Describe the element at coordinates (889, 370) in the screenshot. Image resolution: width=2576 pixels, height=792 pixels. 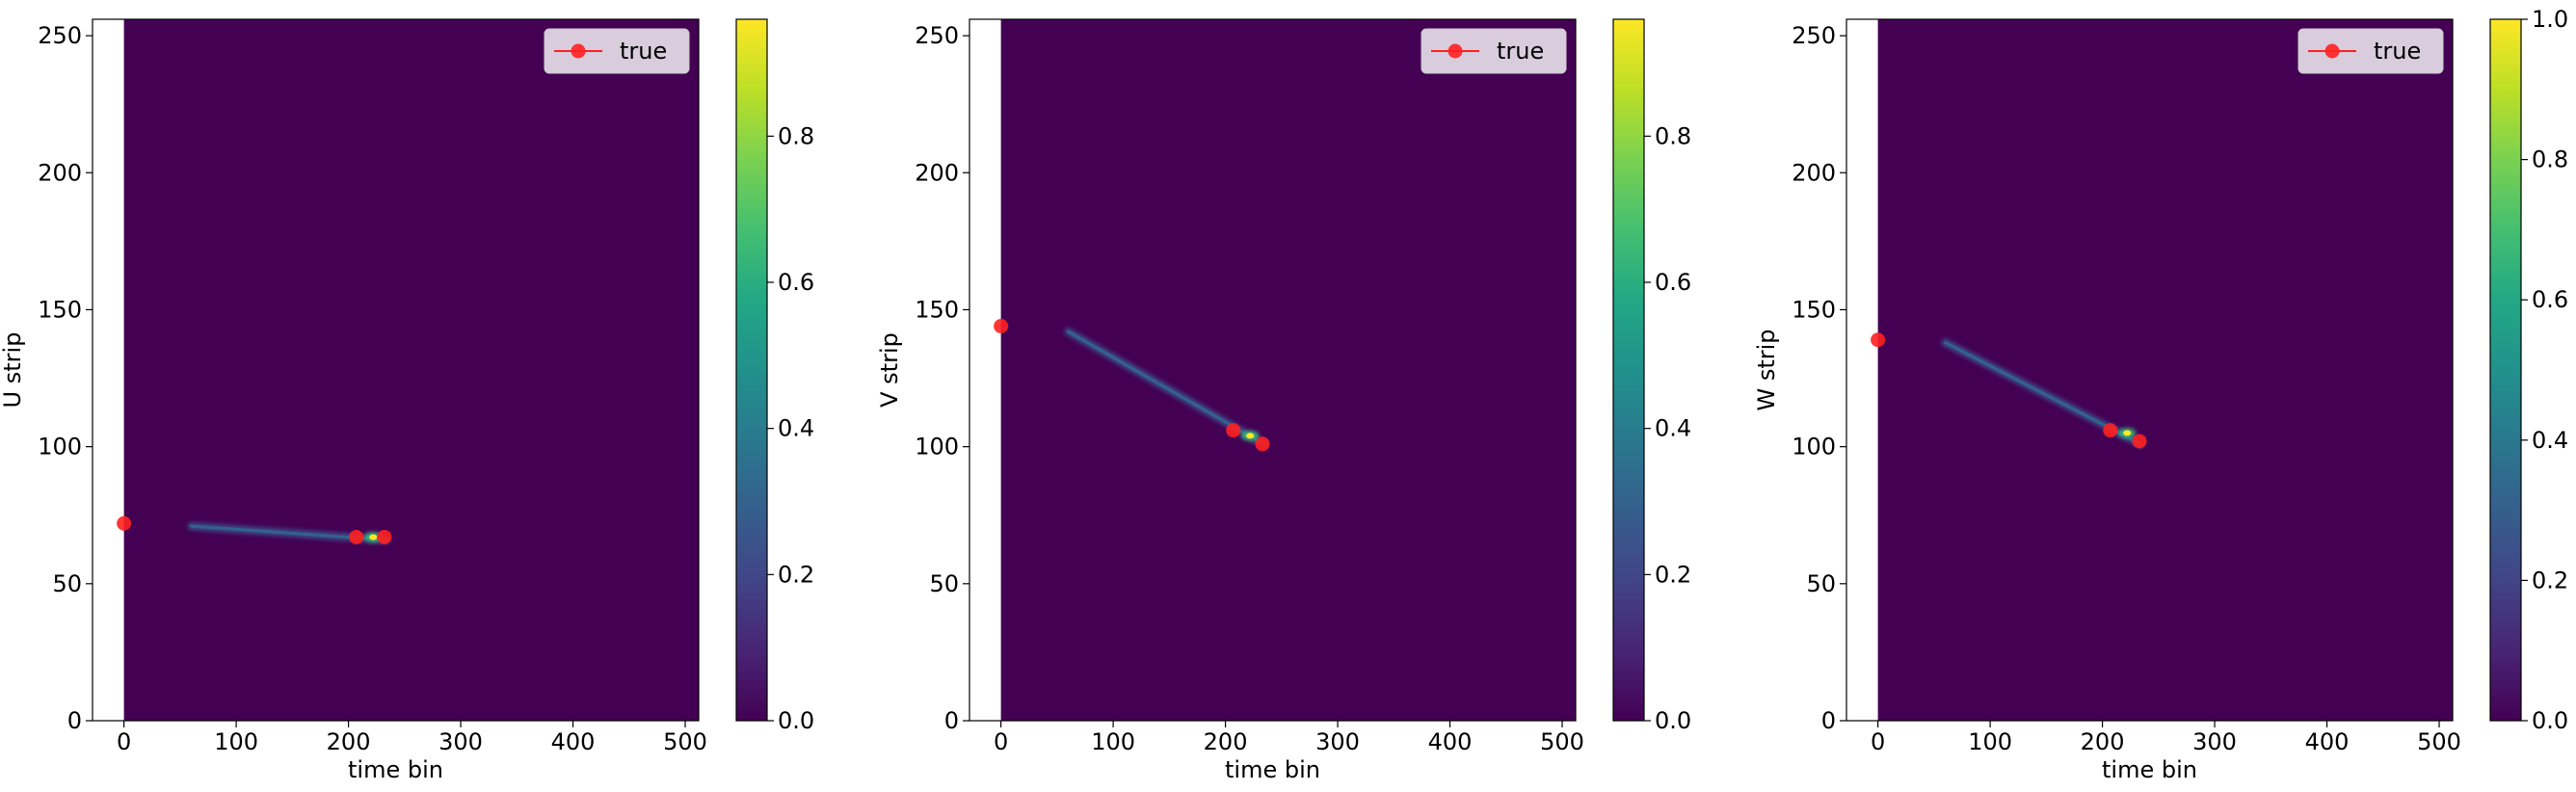
I see `y-axis-label: V strip` at that location.